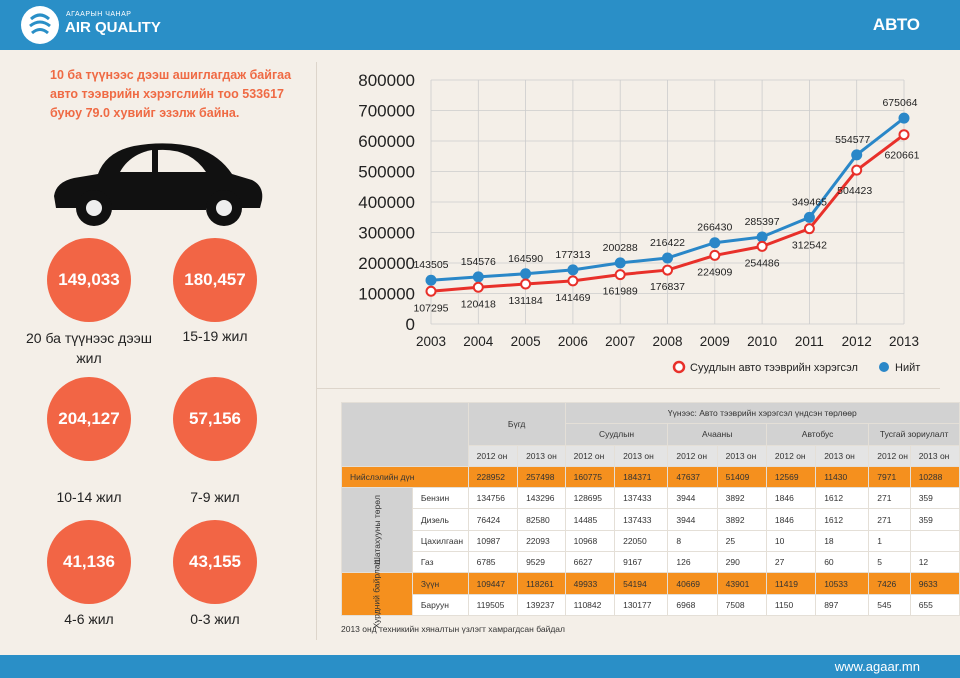 This screenshot has width=960, height=678. I want to click on table-cell: 655, so click(934, 604).